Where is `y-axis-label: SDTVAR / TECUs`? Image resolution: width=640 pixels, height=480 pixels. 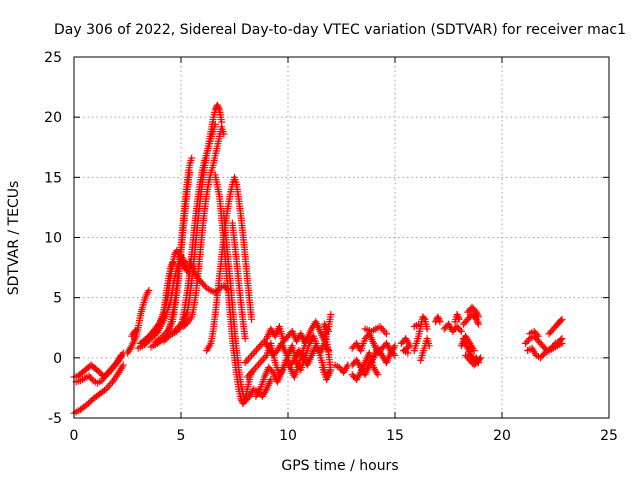 y-axis-label: SDTVAR / TECUs is located at coordinates (14, 238).